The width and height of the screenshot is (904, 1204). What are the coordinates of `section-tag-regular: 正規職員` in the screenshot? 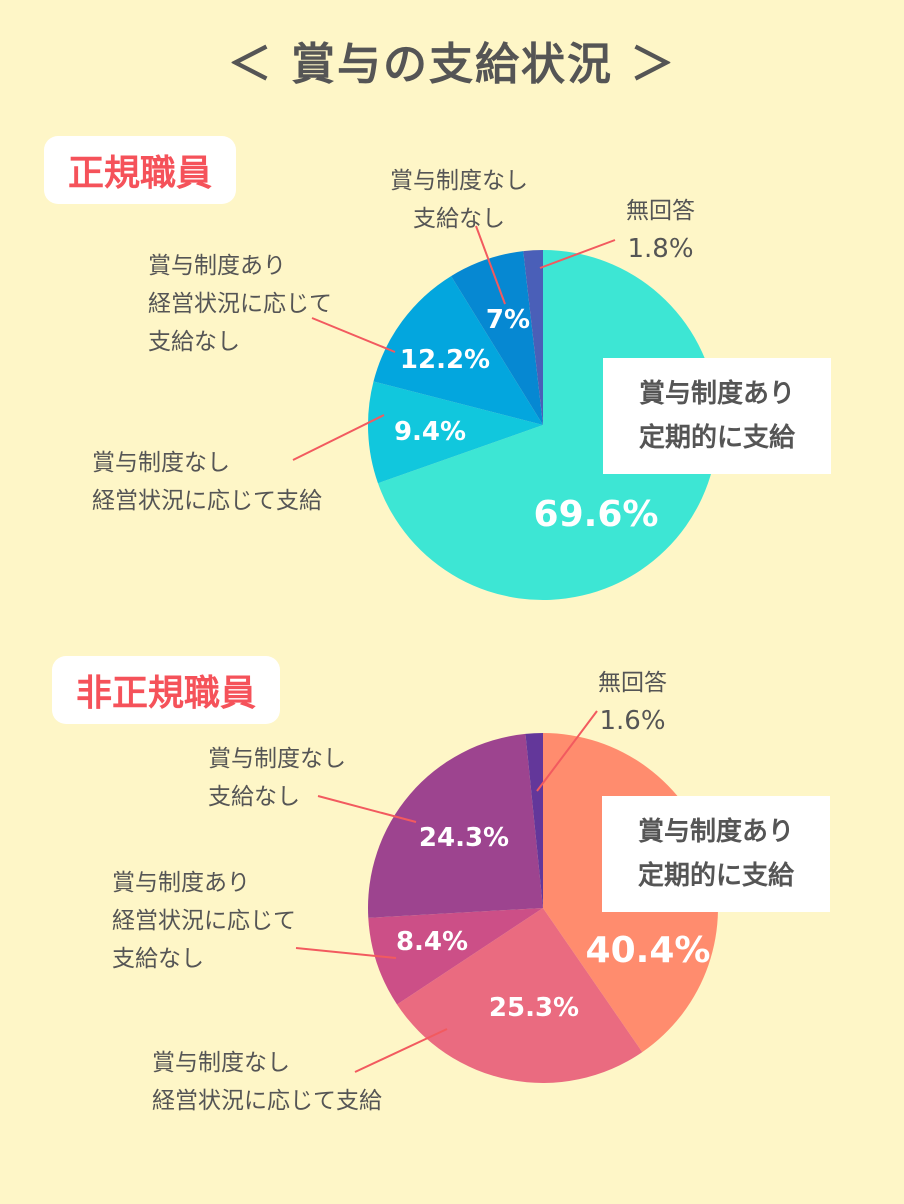 It's located at (140, 170).